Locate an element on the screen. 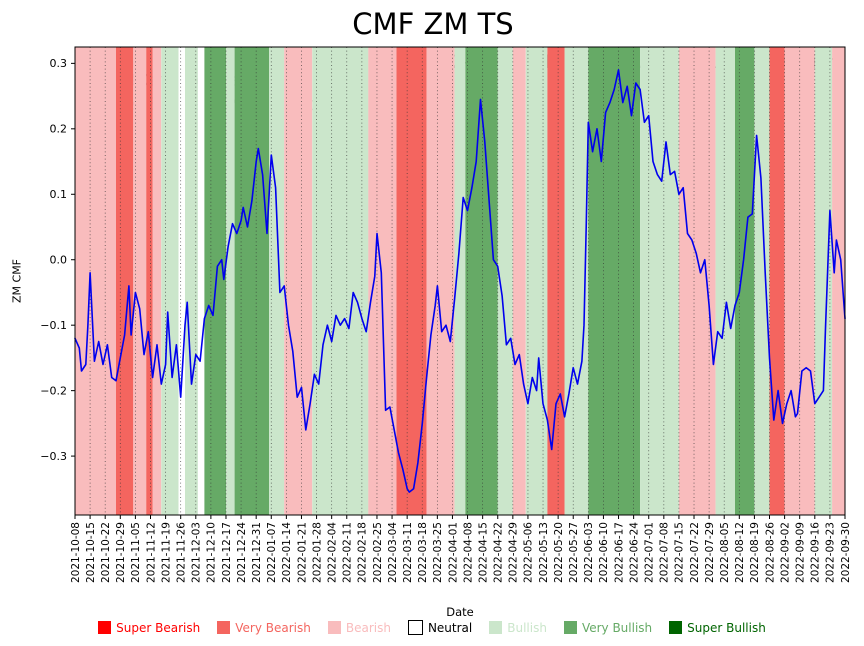 Image resolution: width=864 pixels, height=646 pixels. x-tick-label: 2021-10-08 is located at coordinates (76, 552).